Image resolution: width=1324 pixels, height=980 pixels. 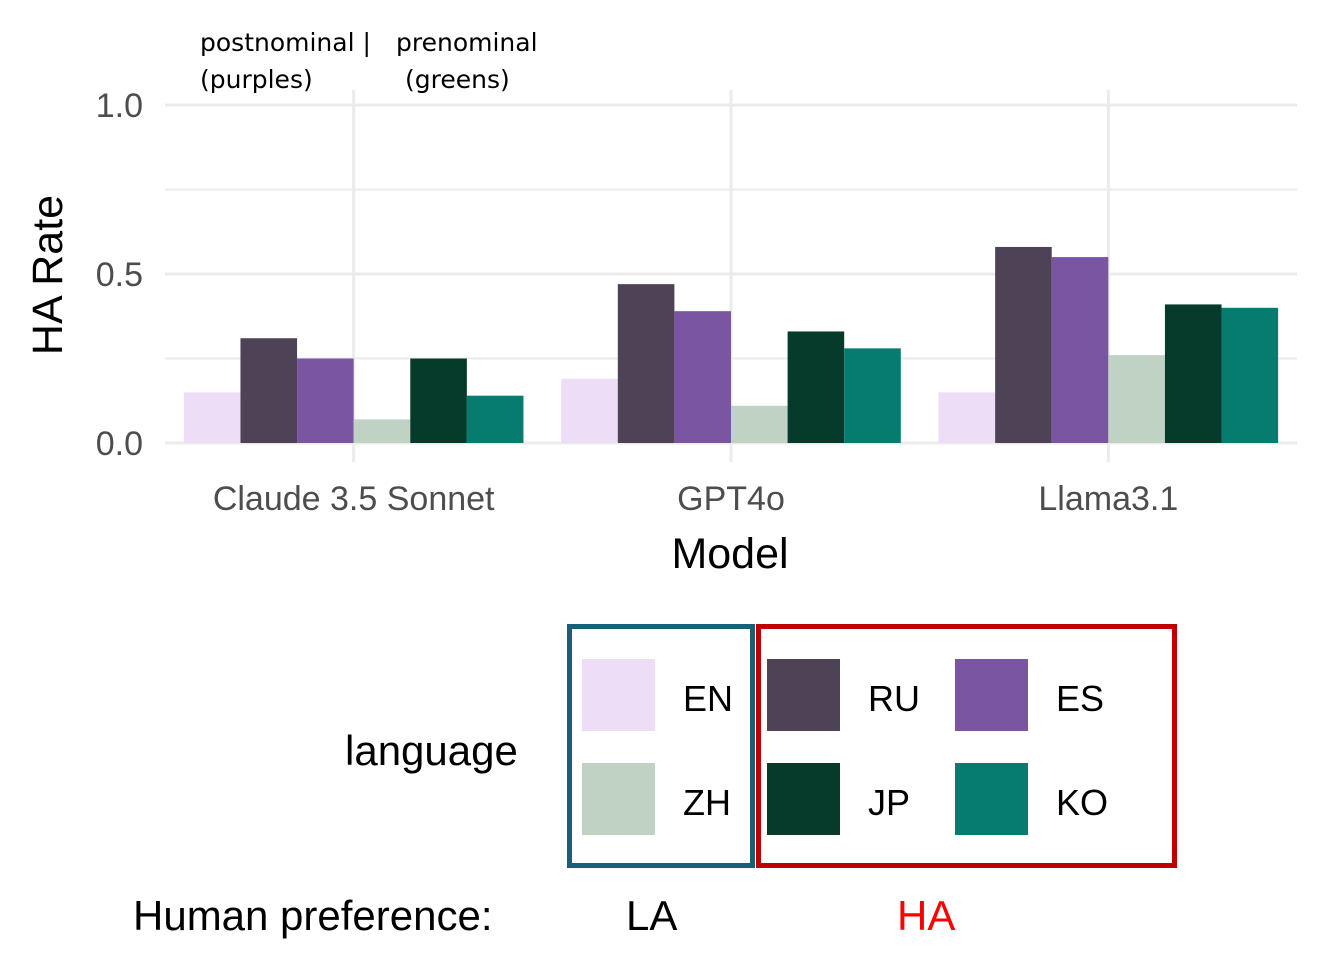 What do you see at coordinates (618, 799) in the screenshot?
I see `legend-swatch-zh` at bounding box center [618, 799].